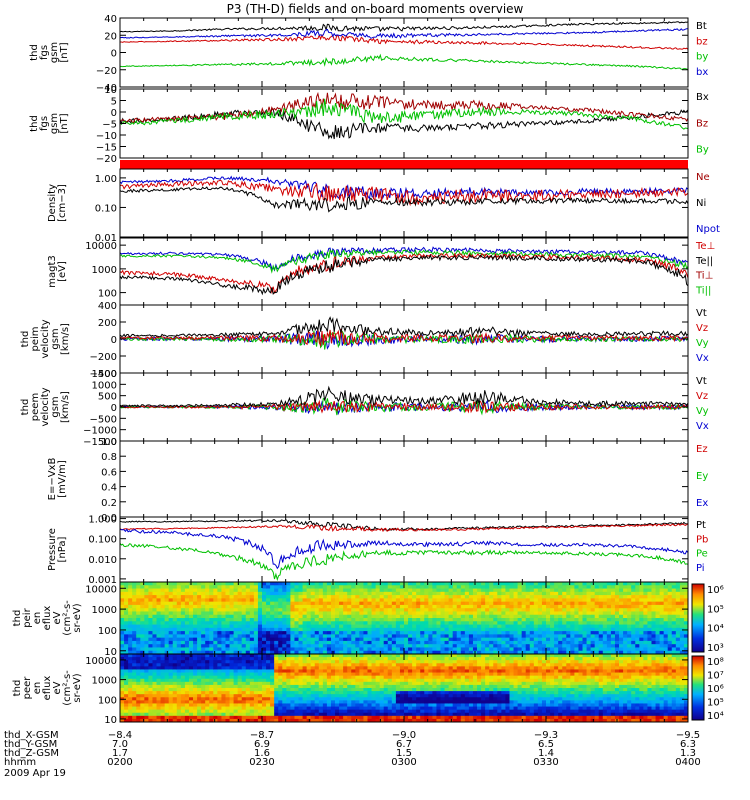 The height and width of the screenshot is (800, 750). Describe the element at coordinates (702, 449) in the screenshot. I see `panel-efield-legend-item: Ez` at that location.